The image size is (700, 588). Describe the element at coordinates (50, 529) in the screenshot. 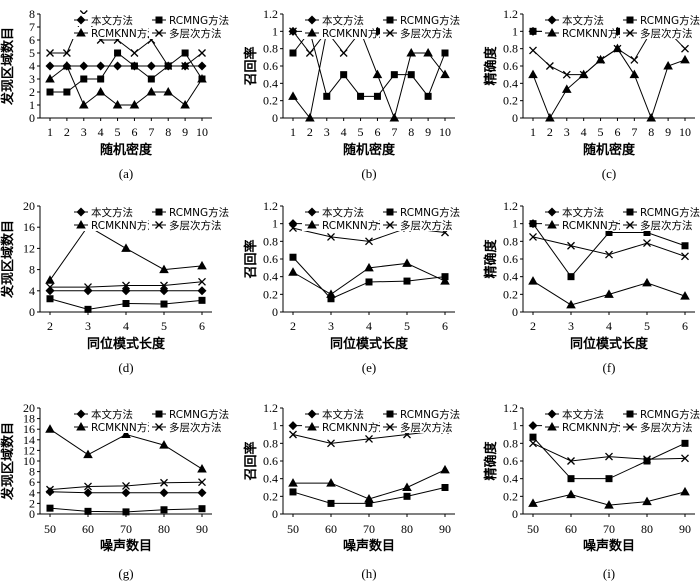

I see `x-tick-label: 50` at that location.